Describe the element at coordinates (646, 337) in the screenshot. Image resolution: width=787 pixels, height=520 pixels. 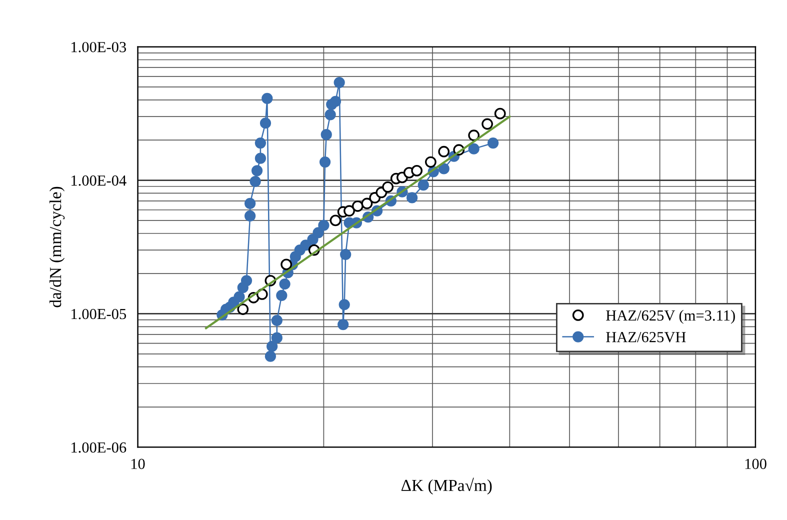
I see `legend-label: HAZ/625VH` at that location.